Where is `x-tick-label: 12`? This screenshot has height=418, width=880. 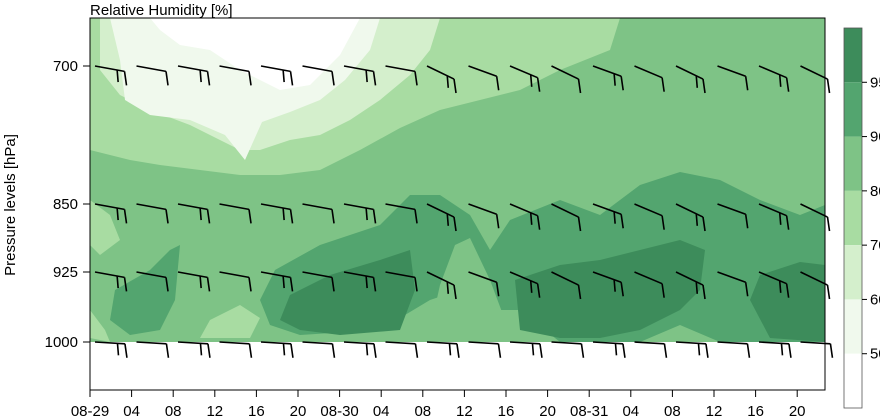
x-tick-label: 12 is located at coordinates (714, 410).